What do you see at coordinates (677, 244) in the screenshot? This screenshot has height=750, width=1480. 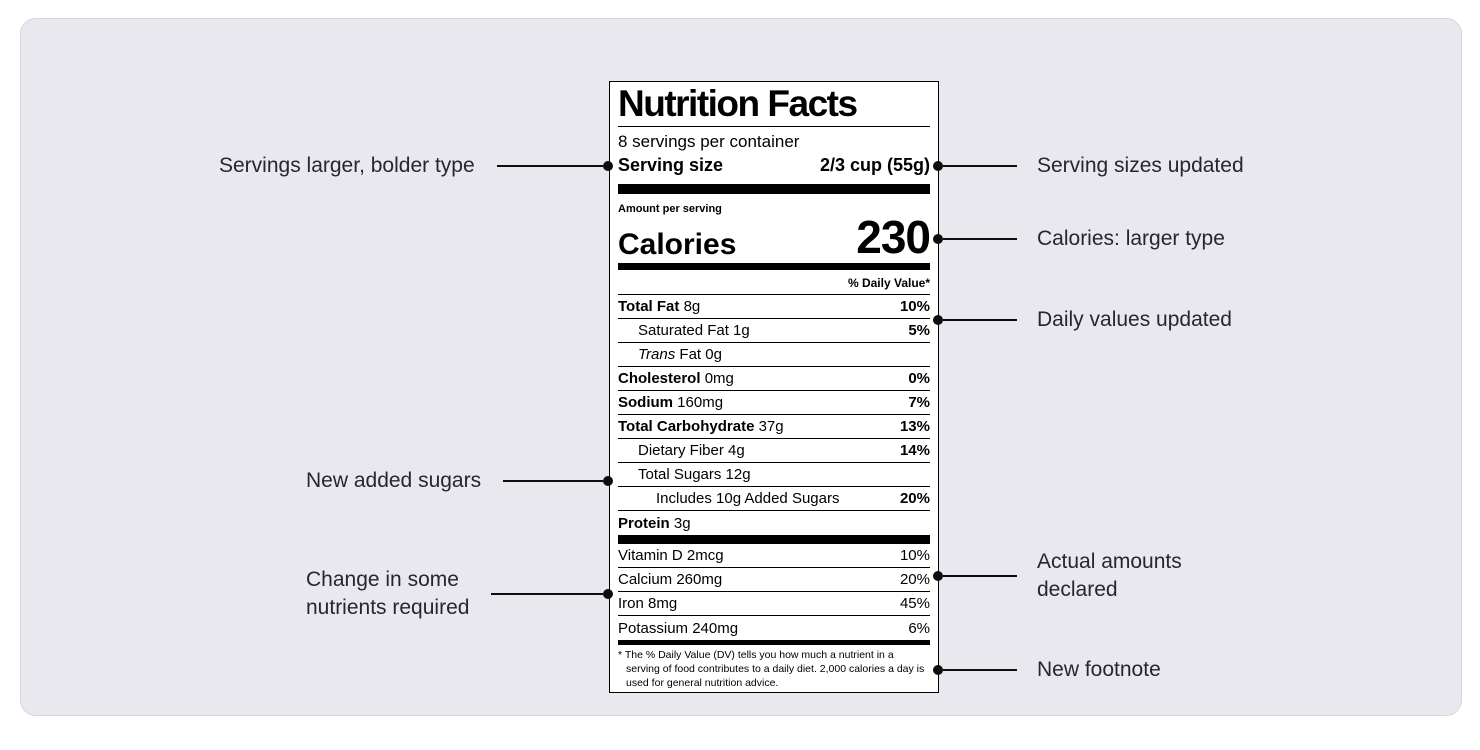 I see `calories-label: Calories` at bounding box center [677, 244].